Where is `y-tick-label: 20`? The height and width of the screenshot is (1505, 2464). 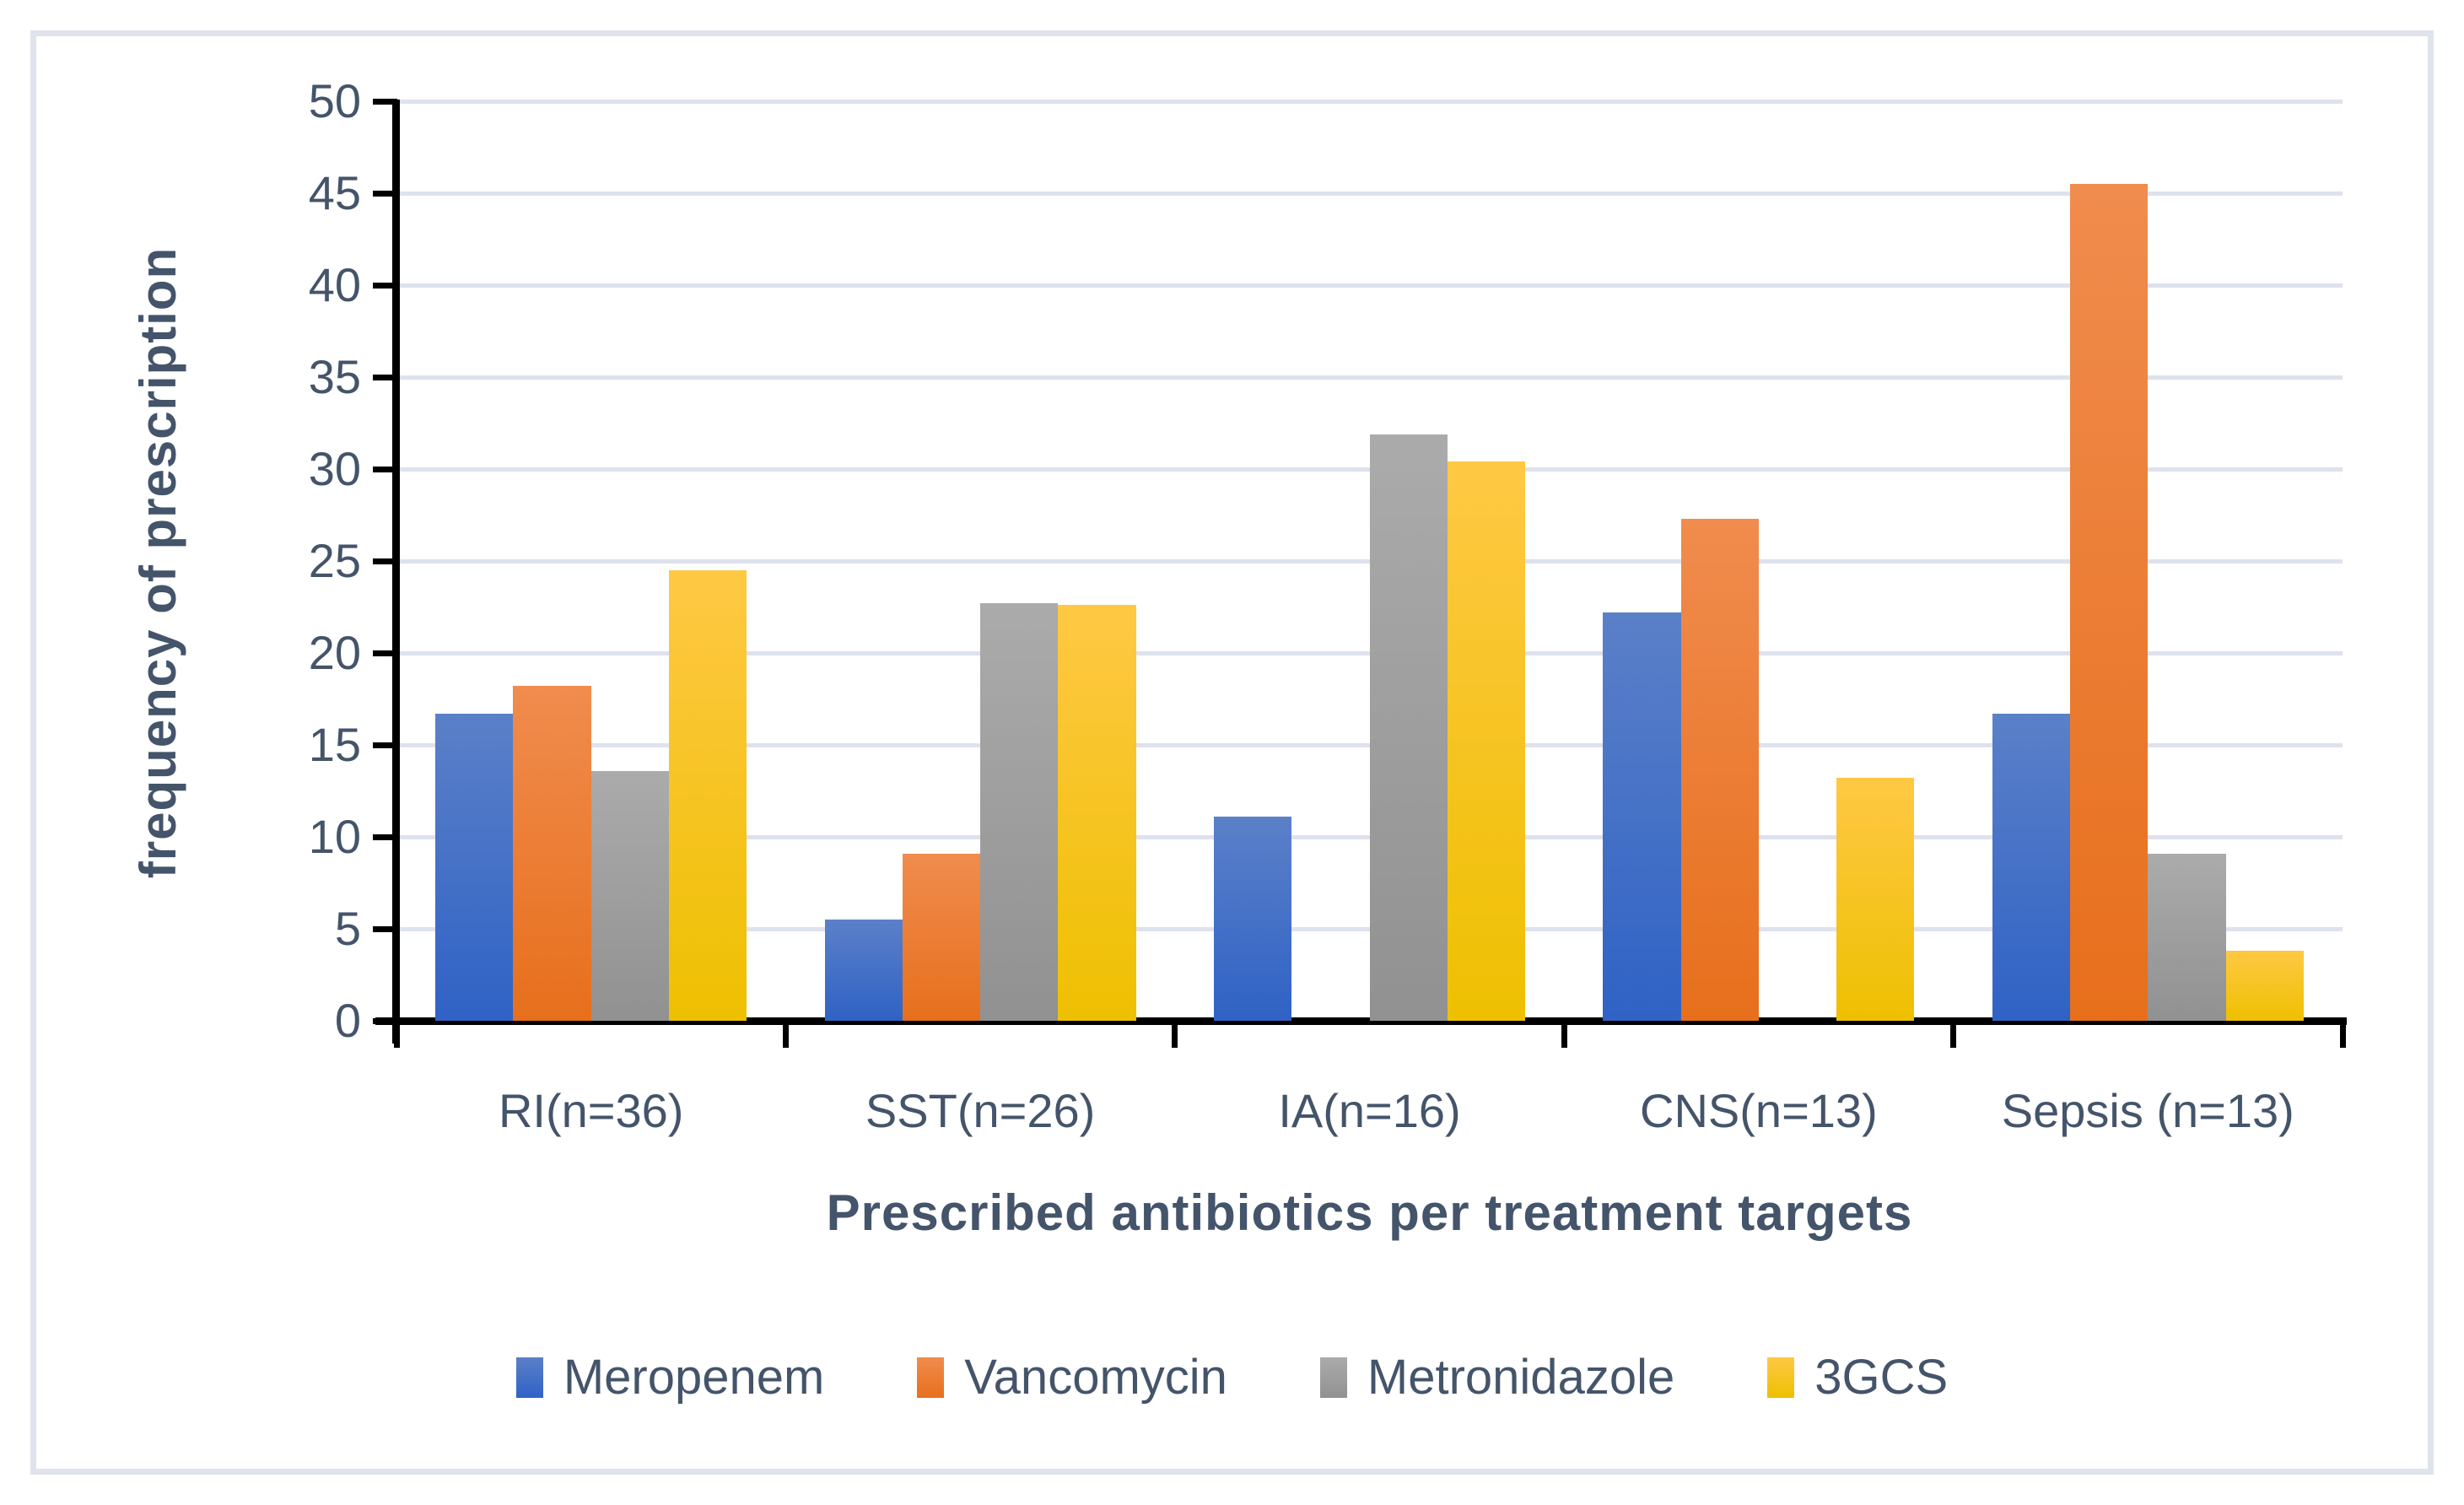
y-tick-label: 20 is located at coordinates (334, 652).